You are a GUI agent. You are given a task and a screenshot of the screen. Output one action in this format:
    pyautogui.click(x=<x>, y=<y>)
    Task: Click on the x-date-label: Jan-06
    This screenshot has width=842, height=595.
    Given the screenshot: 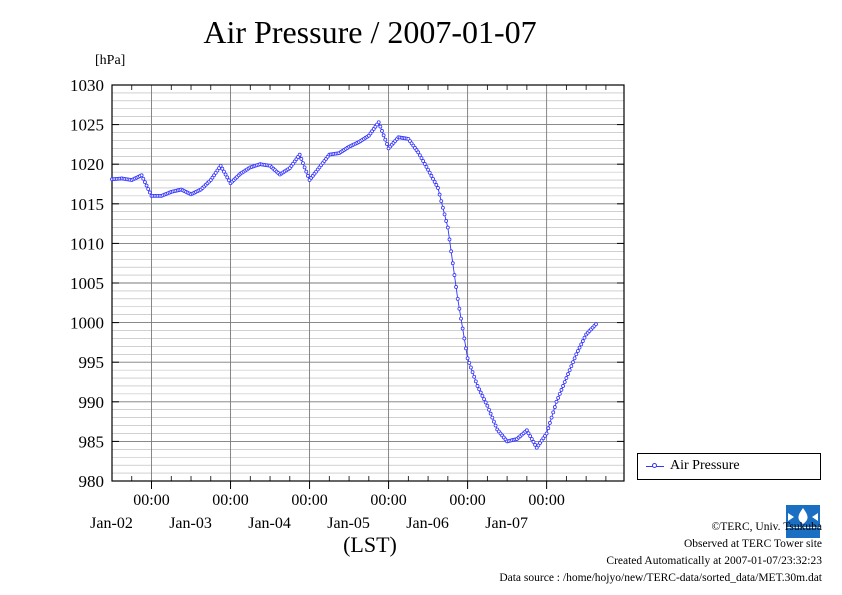 What is the action you would take?
    pyautogui.click(x=427, y=523)
    